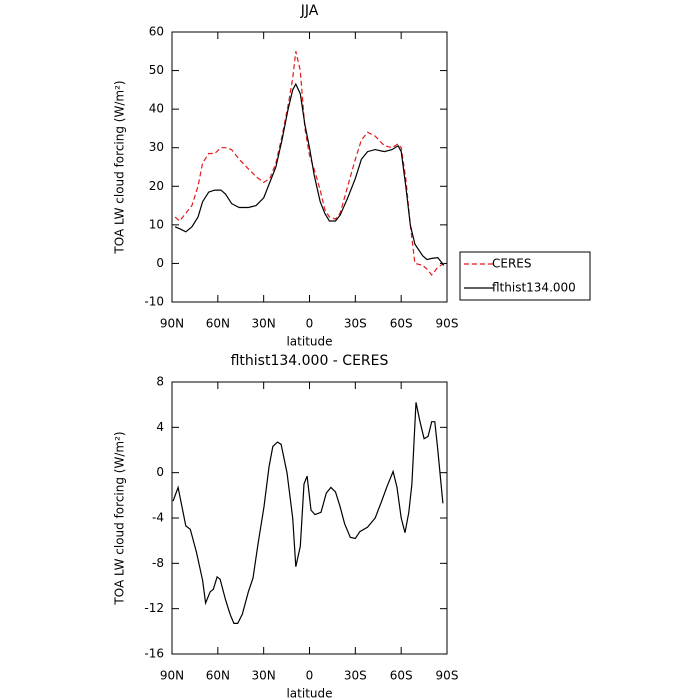 The height and width of the screenshot is (700, 700). What do you see at coordinates (309, 11) in the screenshot?
I see `chart-title: JJA` at bounding box center [309, 11].